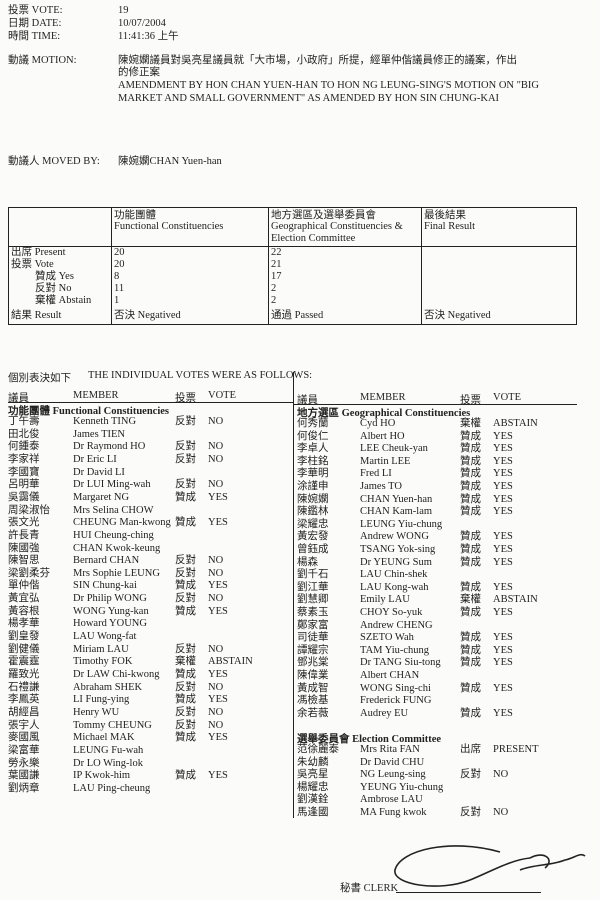 This screenshot has height=900, width=600. What do you see at coordinates (376, 474) in the screenshot?
I see `member-name-en: Fred LI` at bounding box center [376, 474].